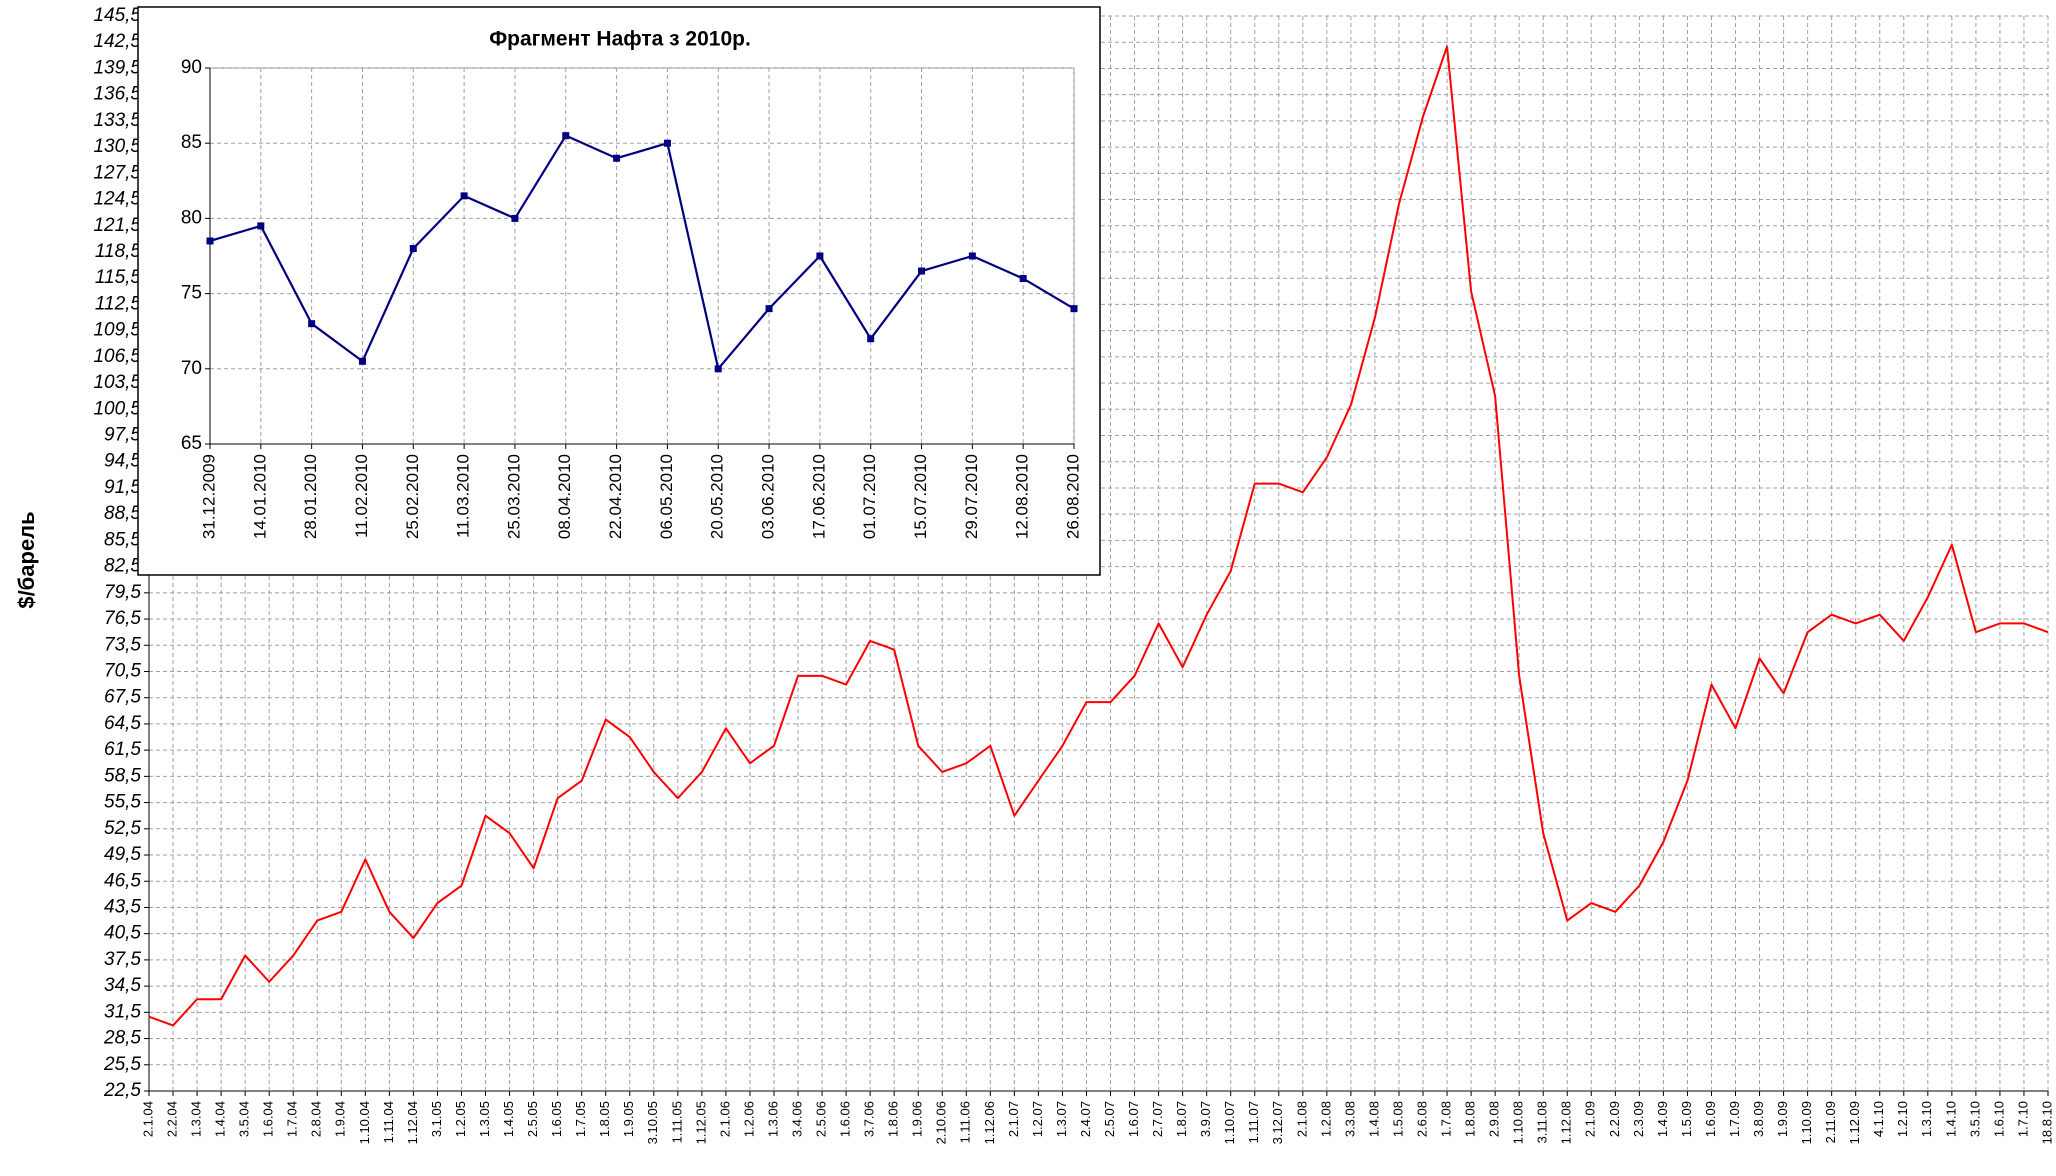  What do you see at coordinates (1614, 1119) in the screenshot?
I see `x-tick-label: 2.2.09` at bounding box center [1614, 1119].